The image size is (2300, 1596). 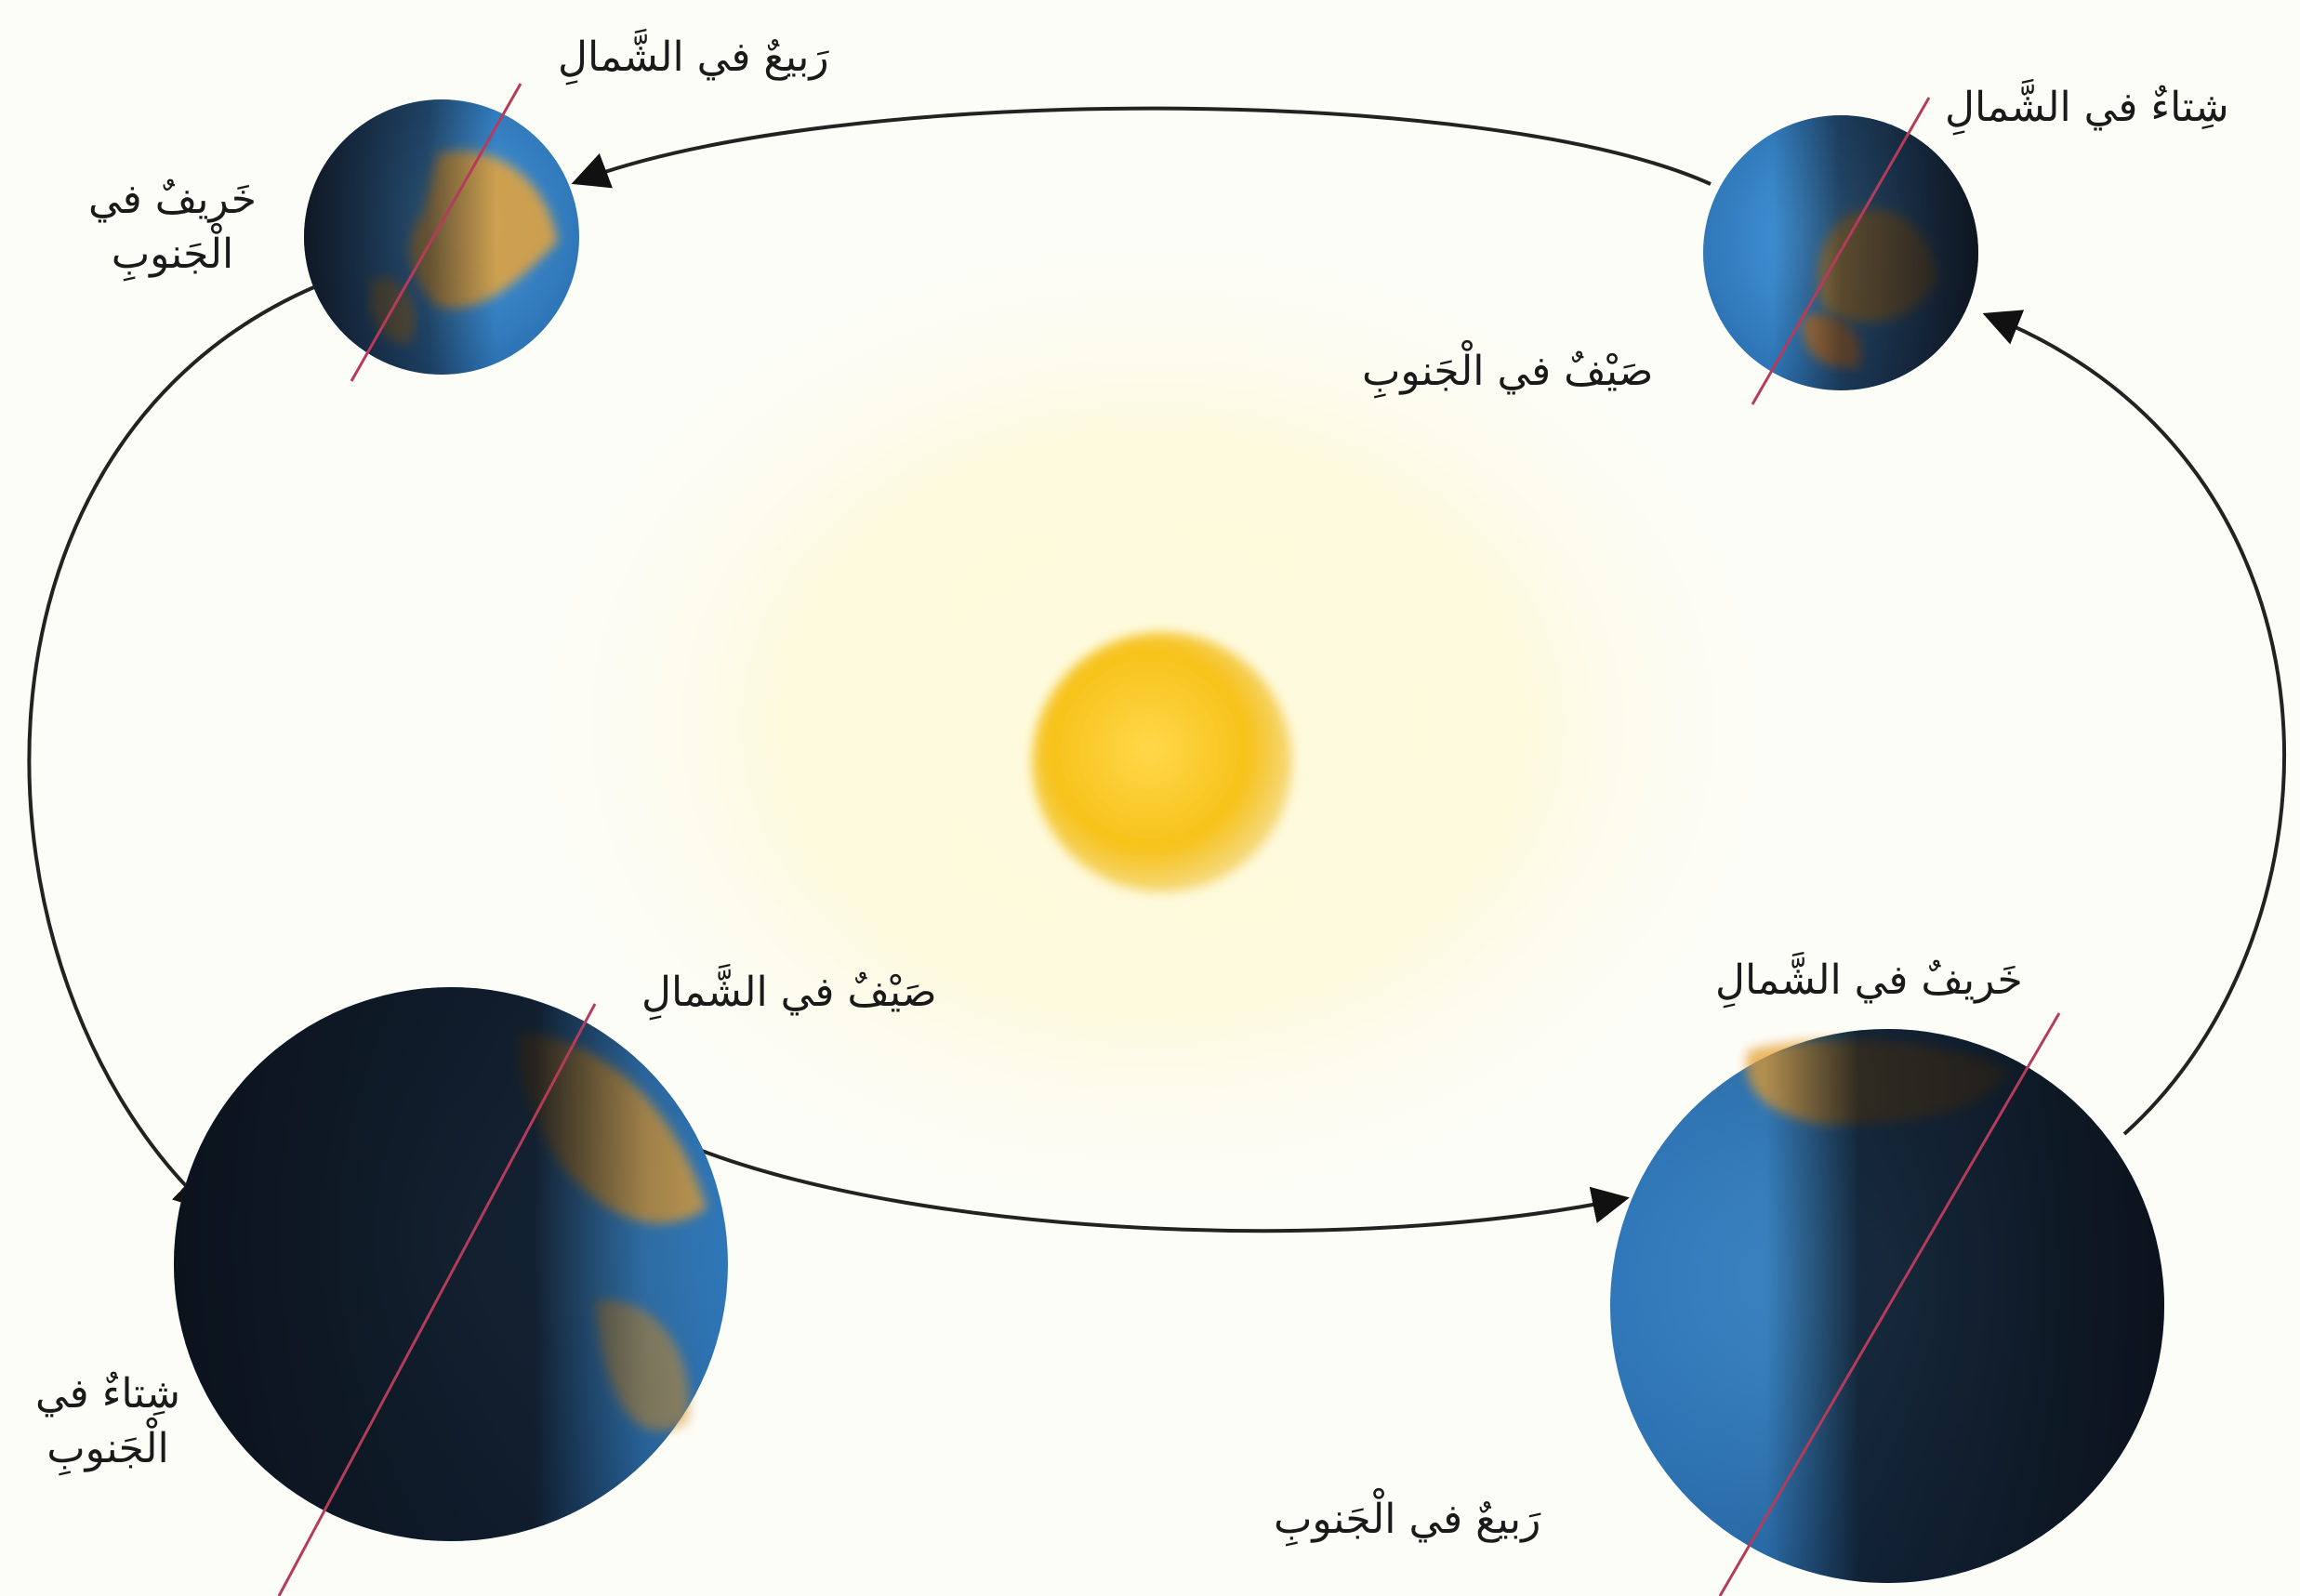 What do you see at coordinates (694, 57) in the screenshot?
I see `label-spring-north: رَبيعٌ في الشَّمالِ` at bounding box center [694, 57].